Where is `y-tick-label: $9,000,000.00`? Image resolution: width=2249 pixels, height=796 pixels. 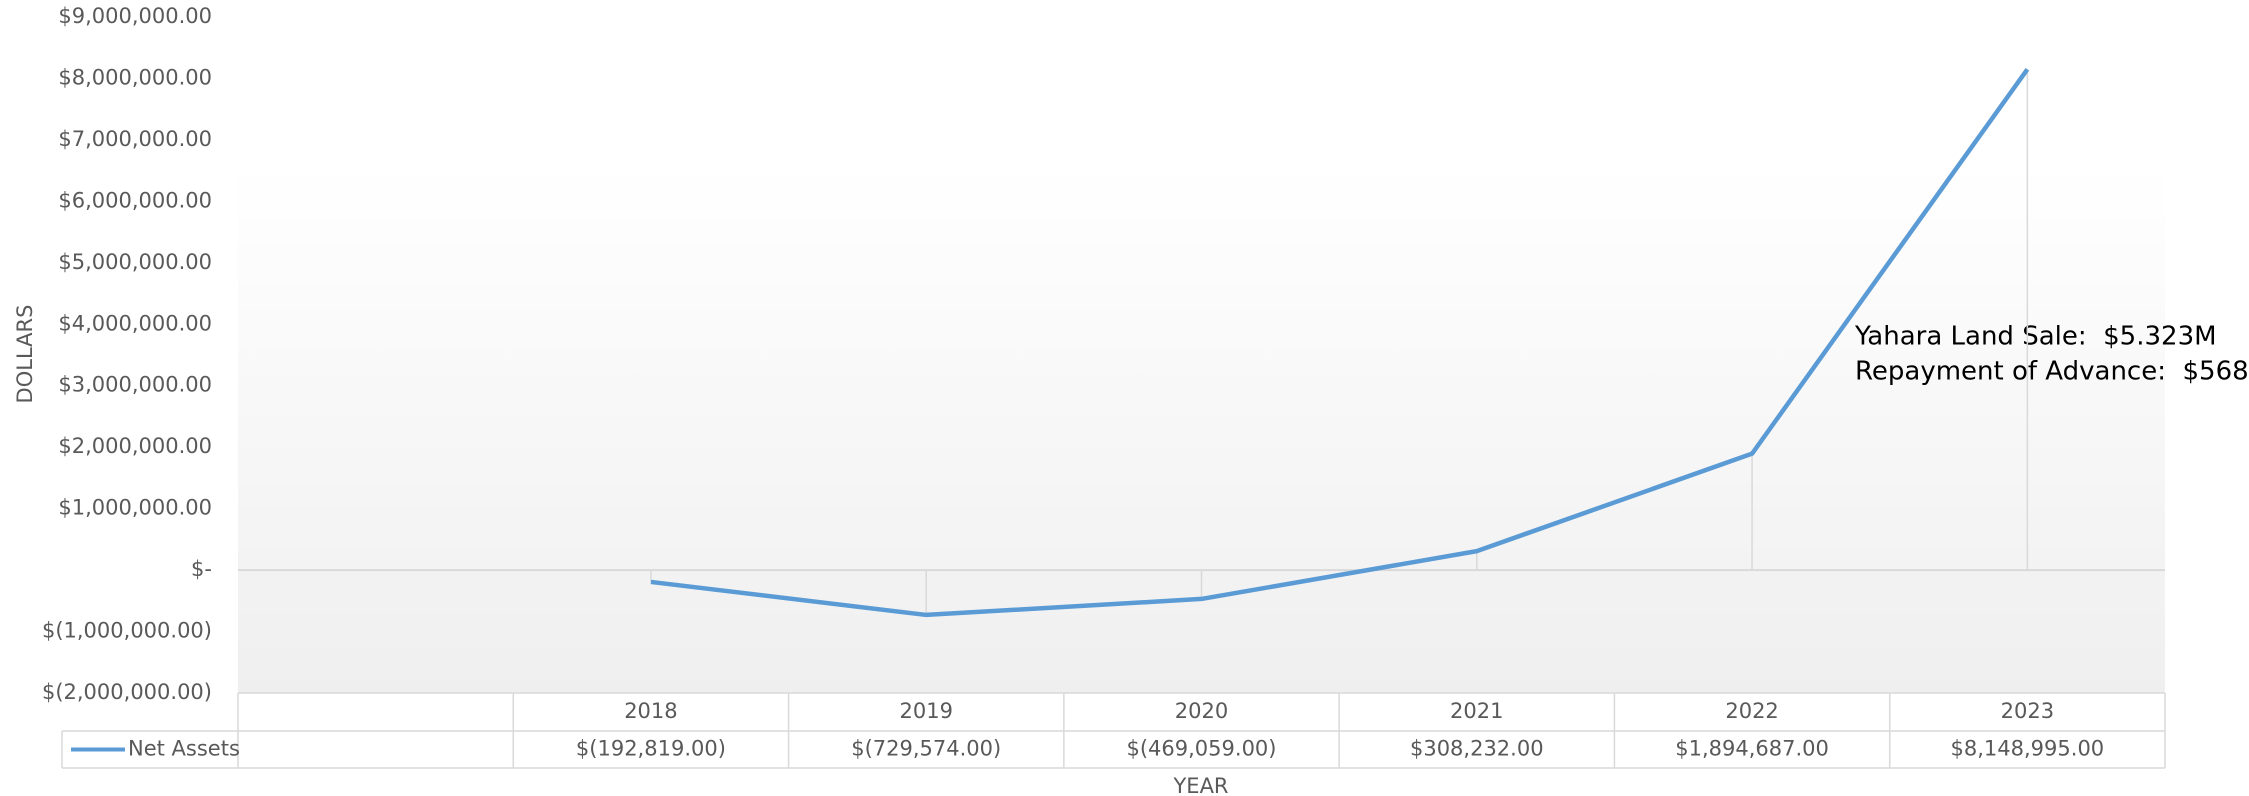
y-tick-label: $9,000,000.00 is located at coordinates (135, 16).